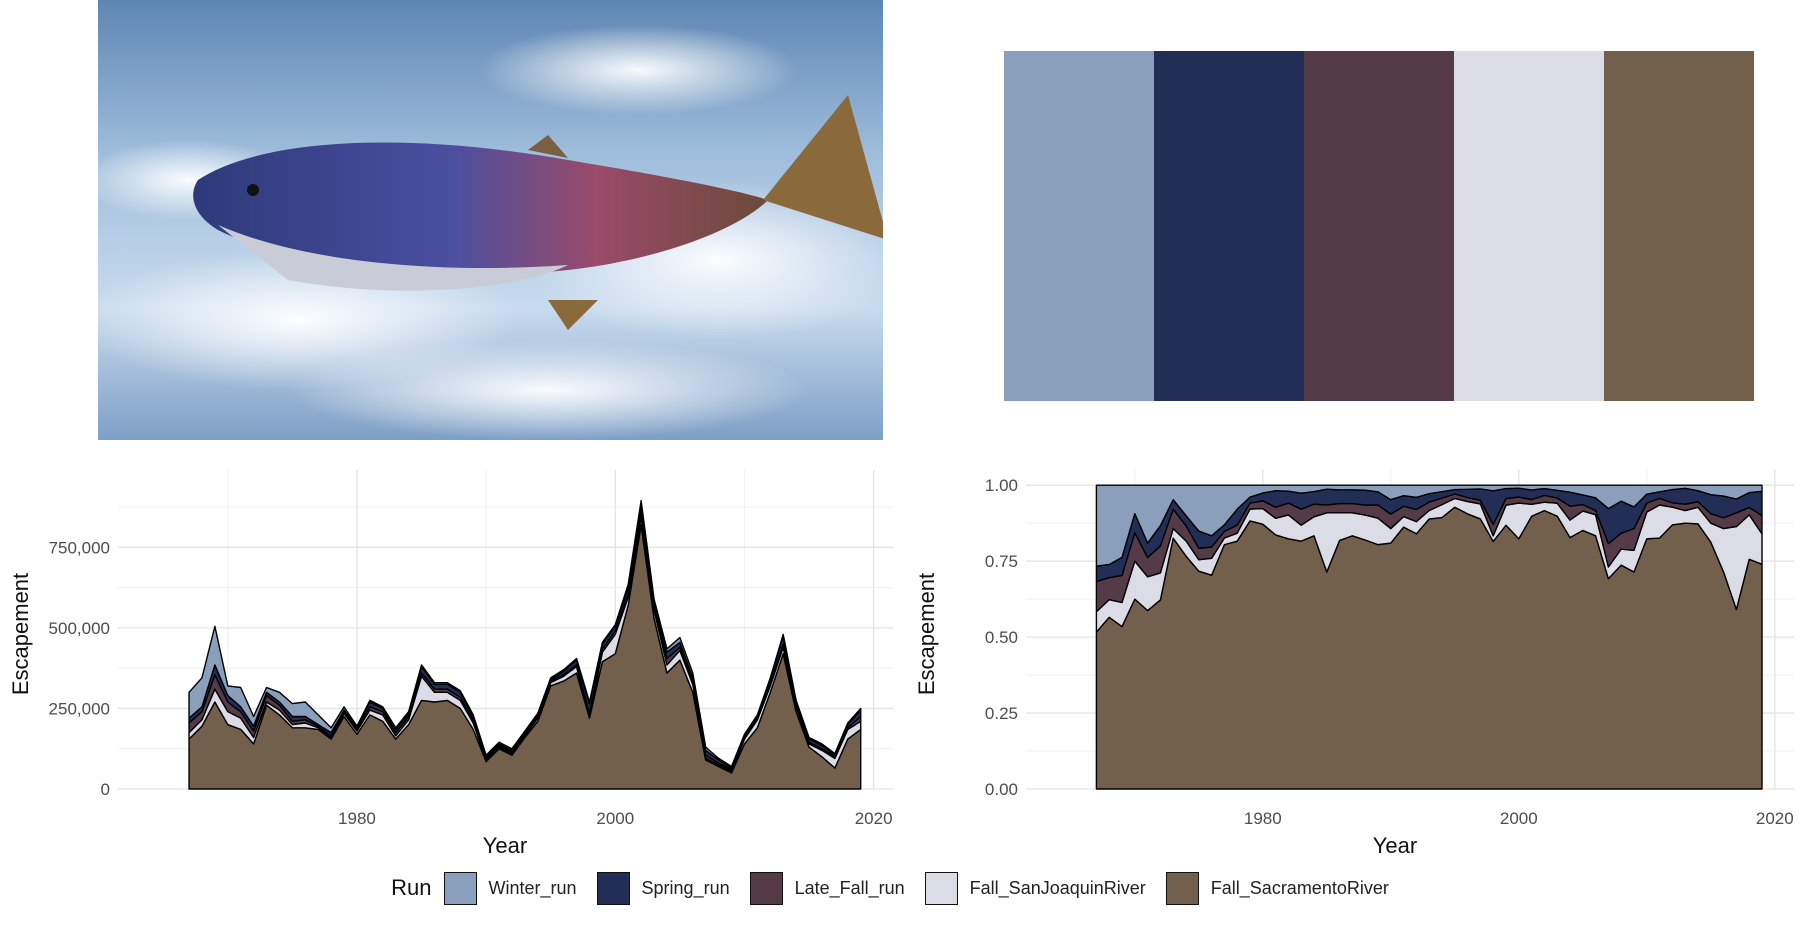  What do you see at coordinates (1001, 485) in the screenshot?
I see `y-tick-label: 1.00` at bounding box center [1001, 485].